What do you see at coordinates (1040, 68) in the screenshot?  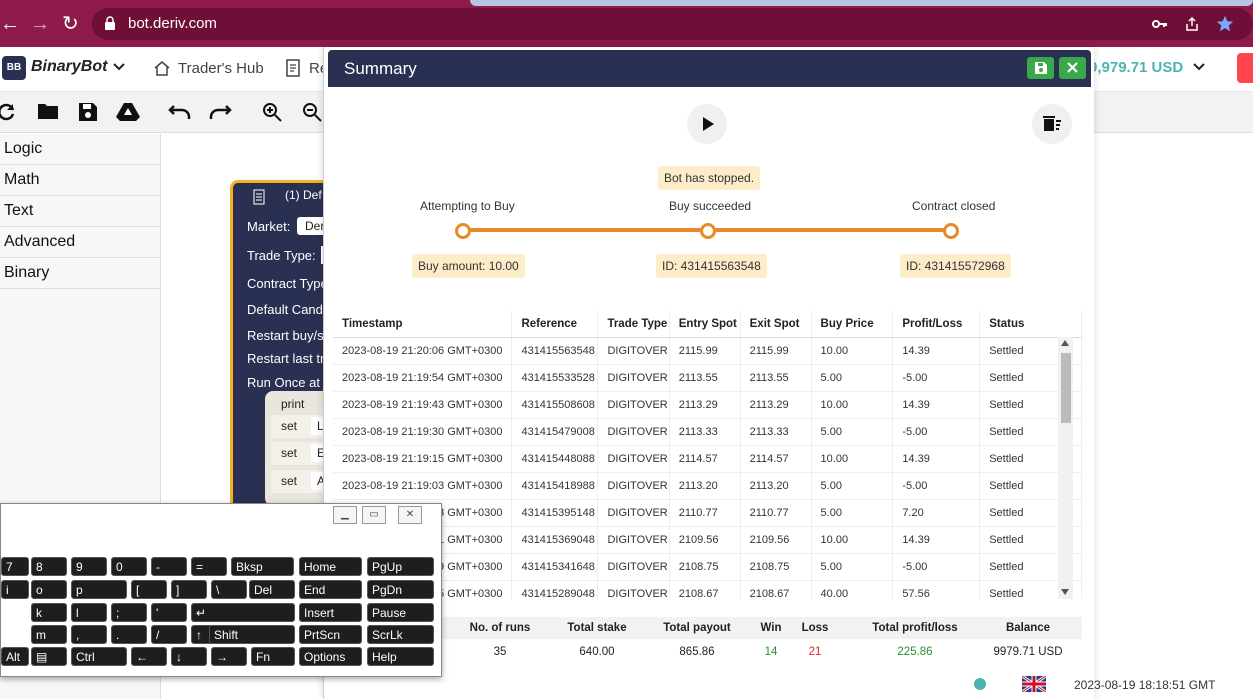 I see `save-summary-button` at bounding box center [1040, 68].